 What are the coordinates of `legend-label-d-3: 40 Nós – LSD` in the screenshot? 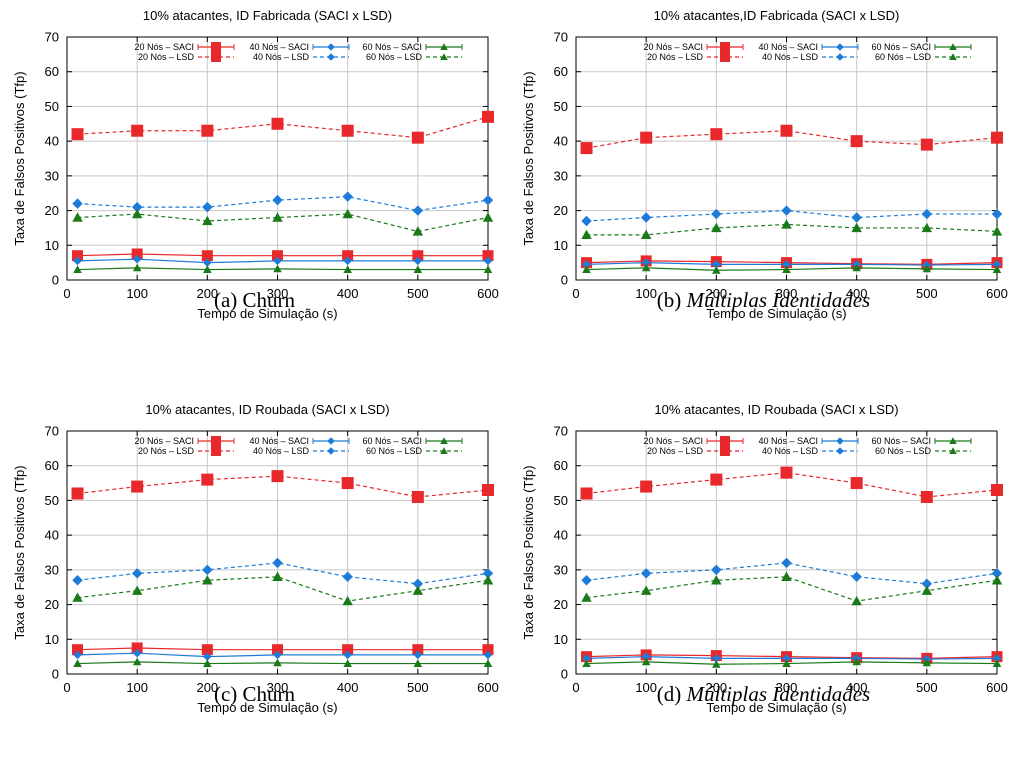 It's located at (790, 451).